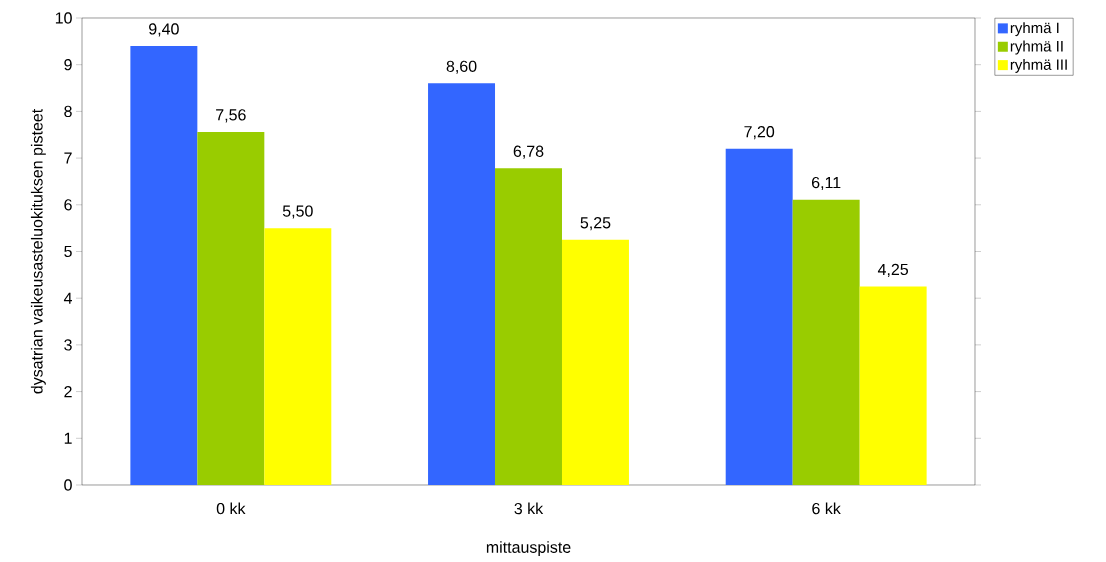  What do you see at coordinates (1036, 47) in the screenshot?
I see `legend-label: ryhmä II` at bounding box center [1036, 47].